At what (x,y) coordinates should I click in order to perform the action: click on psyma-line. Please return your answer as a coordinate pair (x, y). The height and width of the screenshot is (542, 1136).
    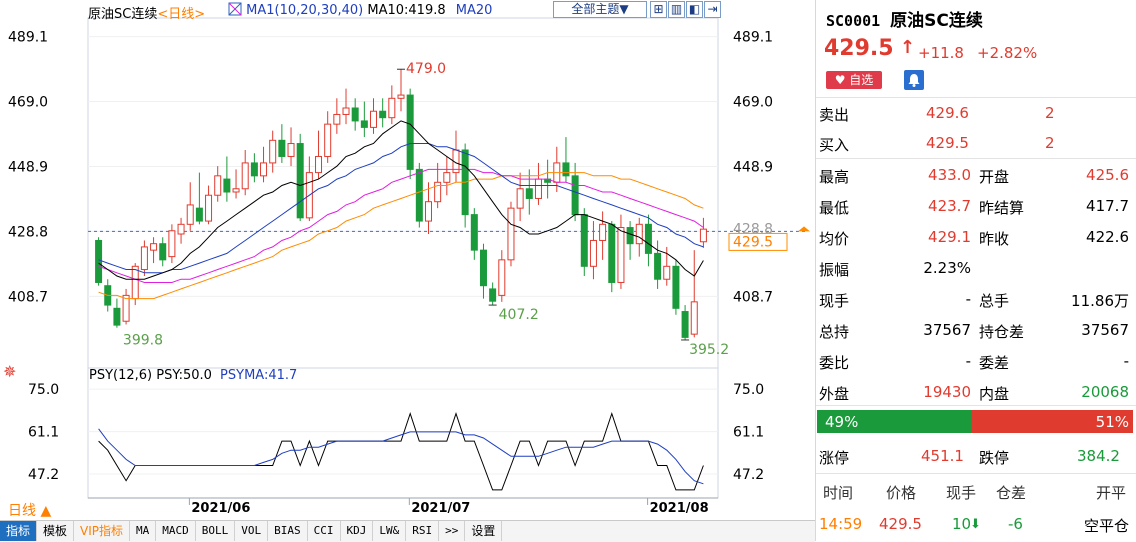
    Looking at the image, I should click on (401, 456).